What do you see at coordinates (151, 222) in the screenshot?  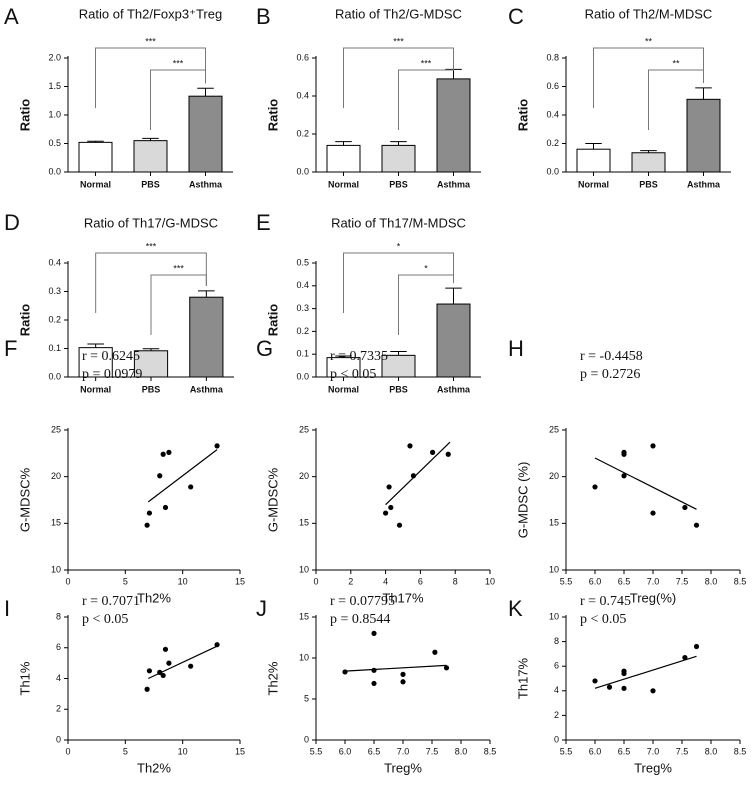 I see `chart-title: Ratio of Th17/G-MDSC` at bounding box center [151, 222].